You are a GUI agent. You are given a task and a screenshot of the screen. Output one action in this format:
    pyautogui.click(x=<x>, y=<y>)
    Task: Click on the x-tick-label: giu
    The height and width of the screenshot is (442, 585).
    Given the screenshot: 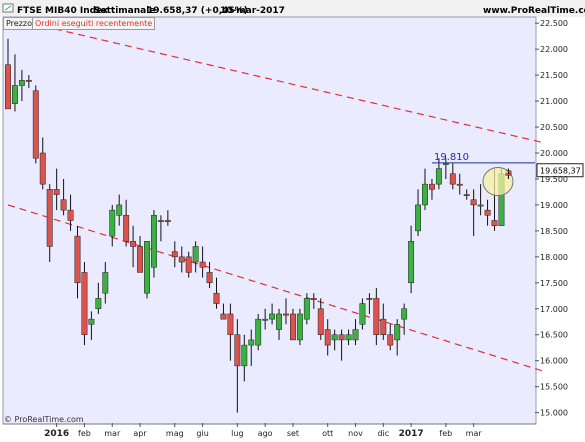 What is the action you would take?
    pyautogui.click(x=202, y=433)
    